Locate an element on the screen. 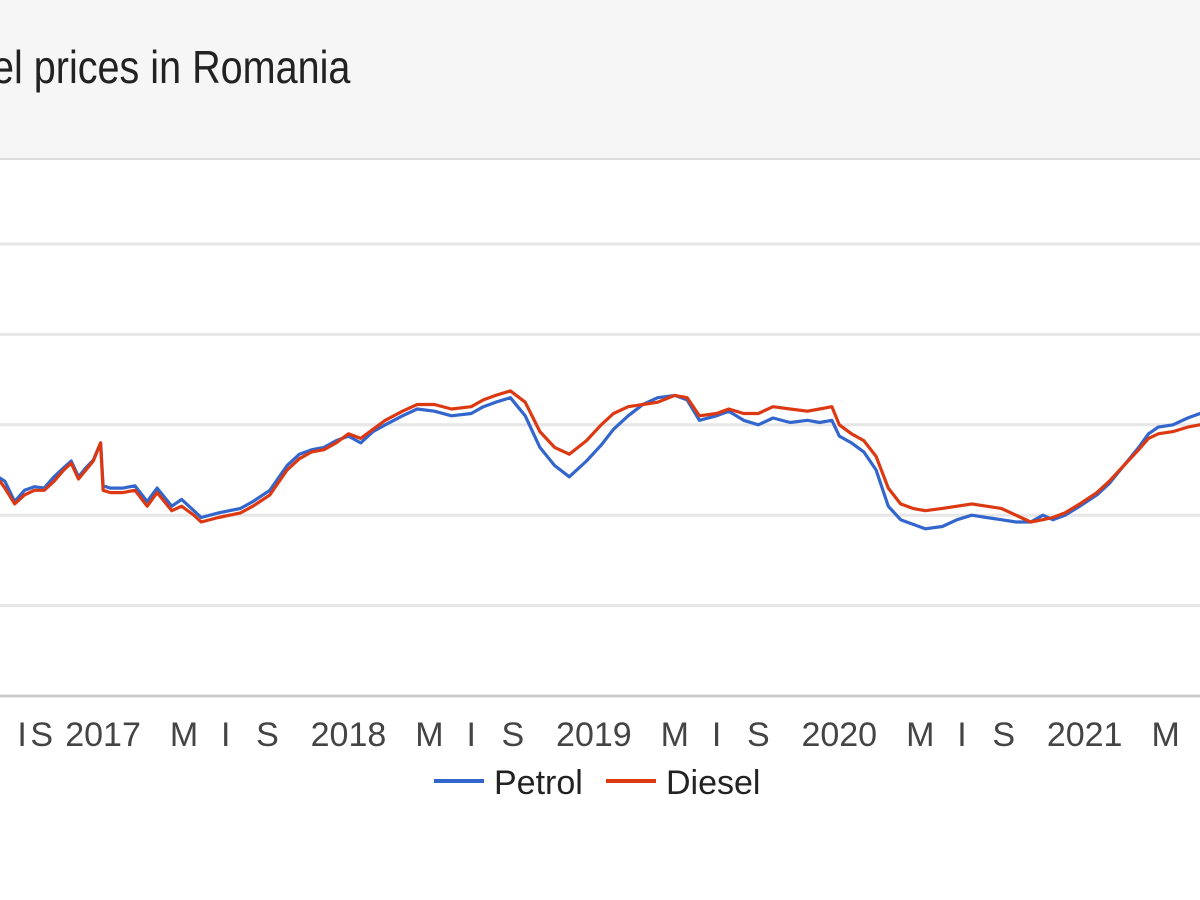 Image resolution: width=1200 pixels, height=900 pixels. x-axis-ticks: I S 2017 M I S 2018 M I S 2019 M I S 2020 M I S 2021 M is located at coordinates (598, 735).